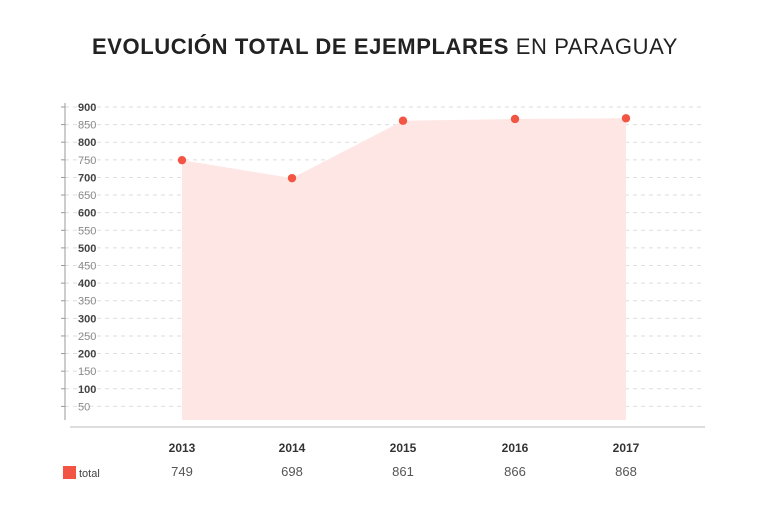 This screenshot has width=770, height=507. I want to click on x-category-label: 2015, so click(403, 448).